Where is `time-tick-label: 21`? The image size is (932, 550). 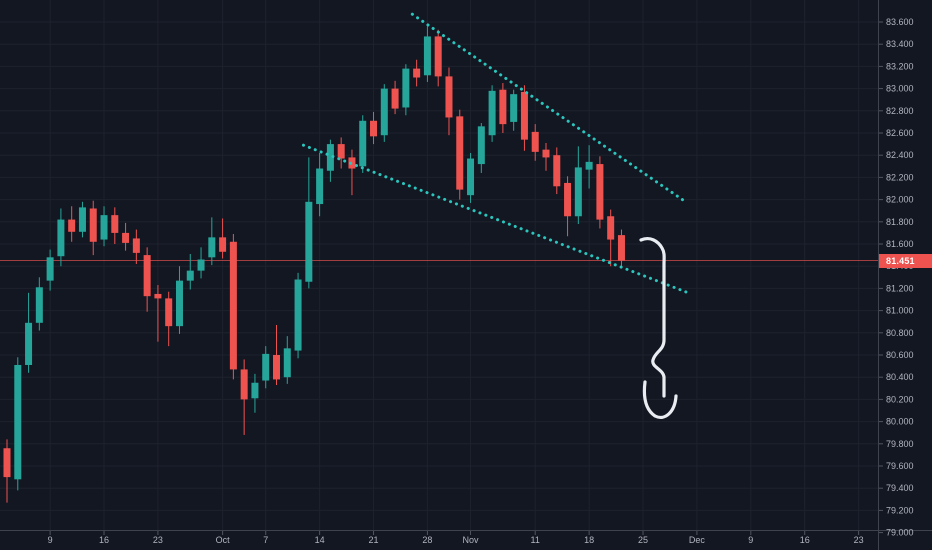 time-tick-label: 21 is located at coordinates (374, 540).